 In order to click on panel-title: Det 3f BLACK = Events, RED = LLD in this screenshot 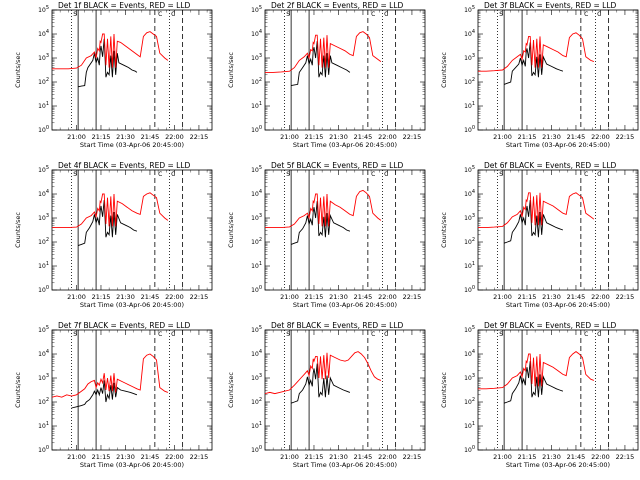, I will do `click(550, 5)`.